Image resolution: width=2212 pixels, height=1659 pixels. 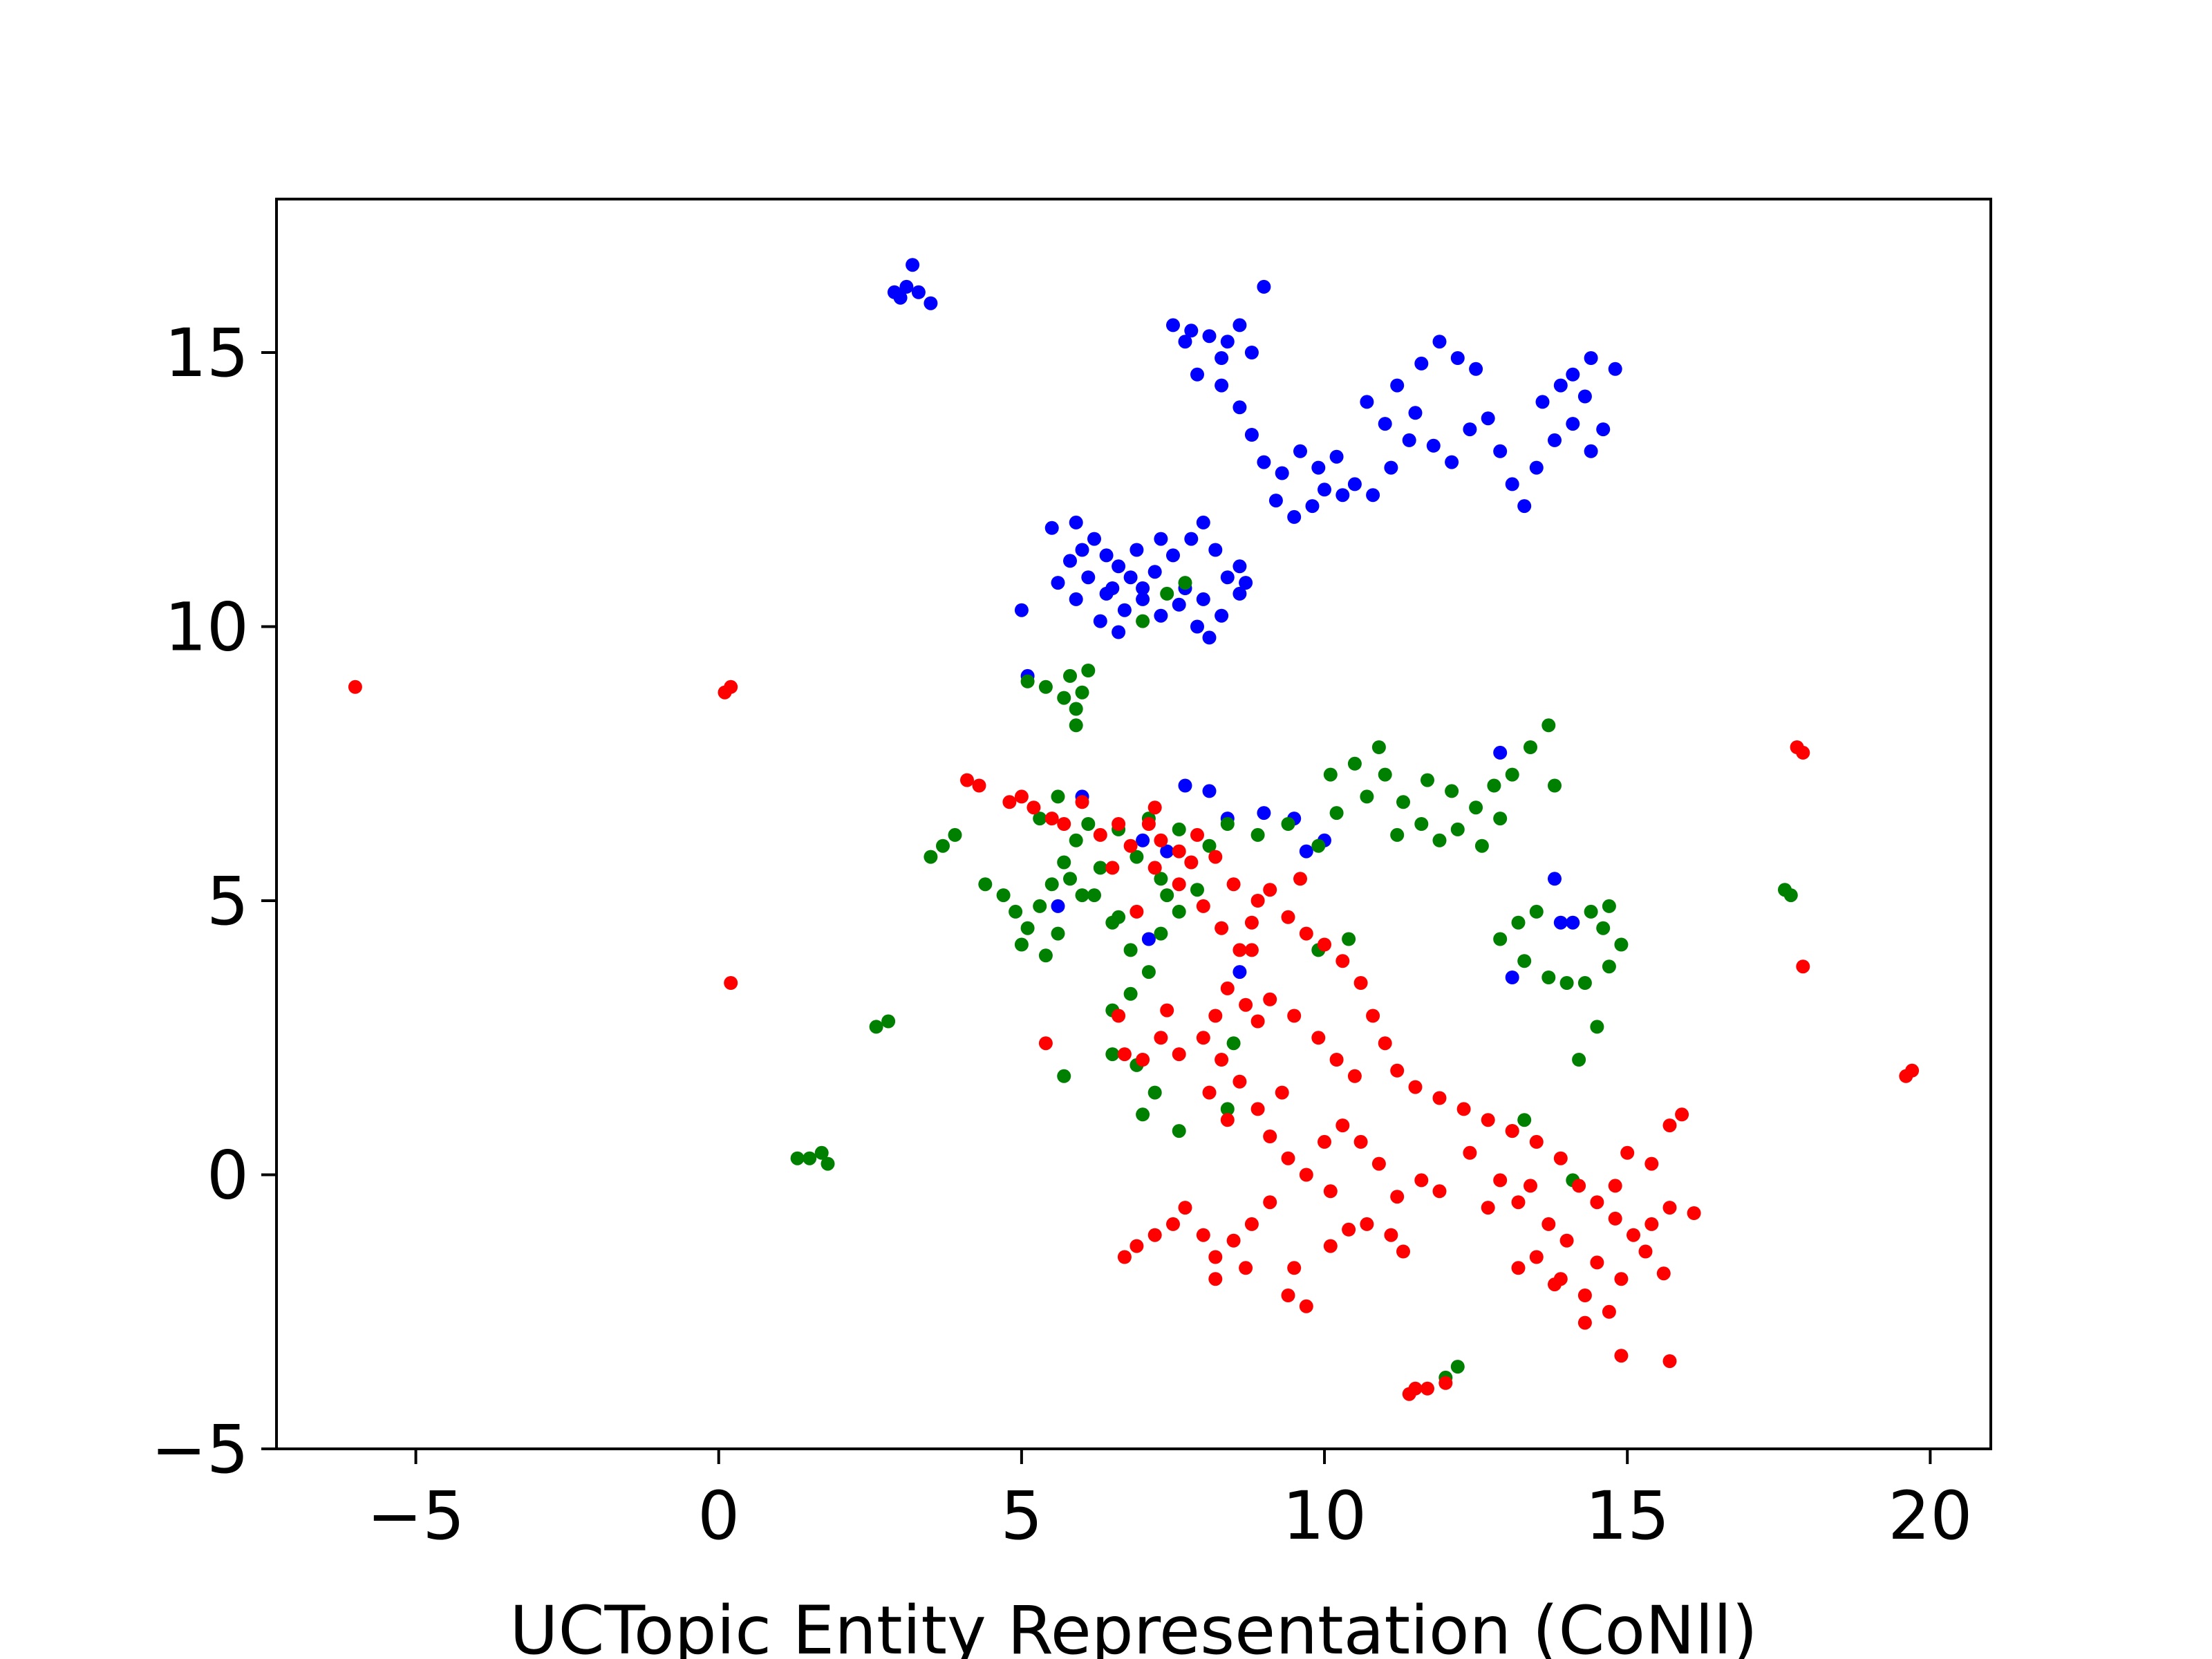 I want to click on y-tick-label: 5, so click(x=228, y=901).